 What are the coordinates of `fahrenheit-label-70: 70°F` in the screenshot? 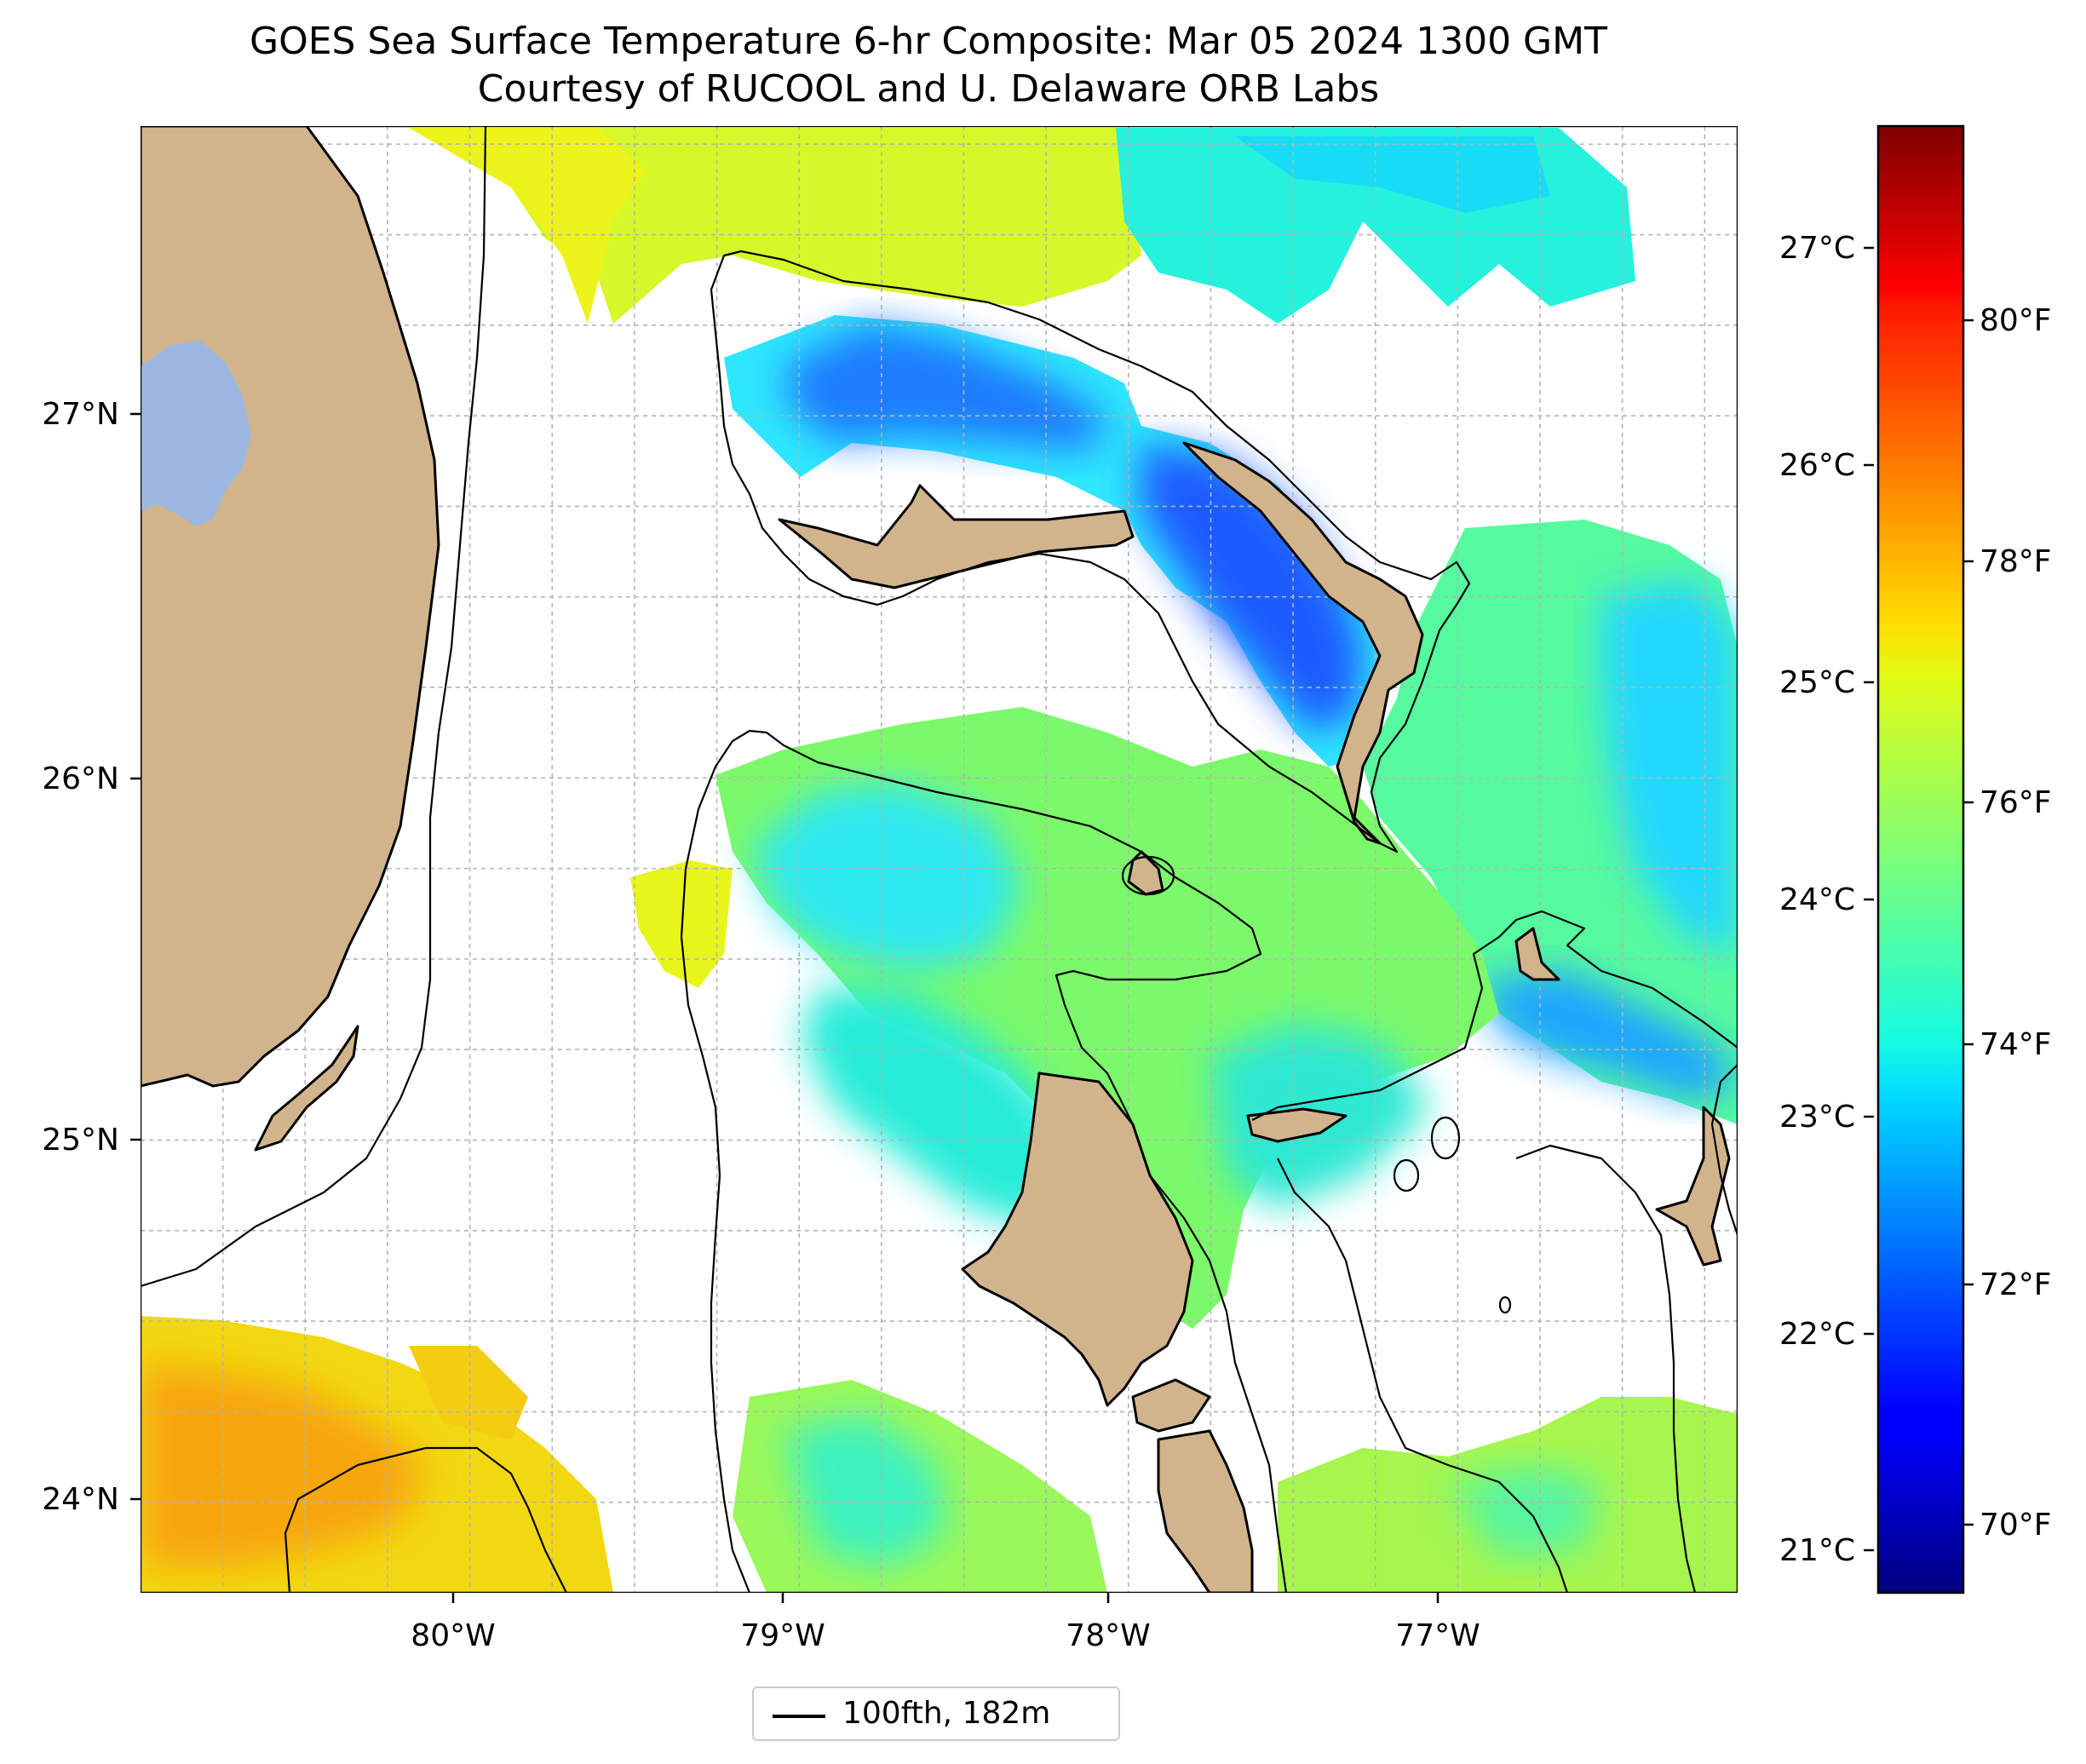 It's located at (2016, 1525).